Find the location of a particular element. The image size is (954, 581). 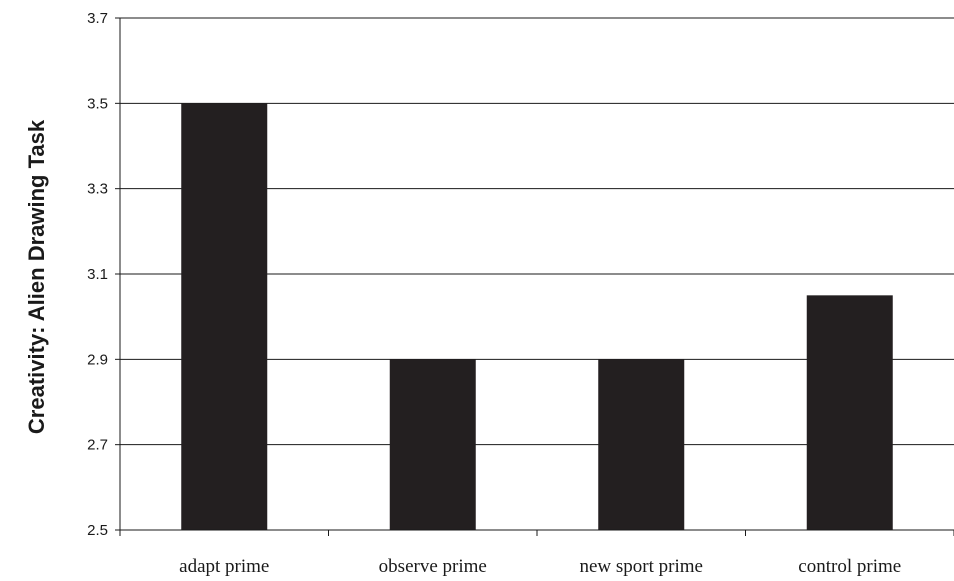

y-tick-label: 2.9 is located at coordinates (97, 359).